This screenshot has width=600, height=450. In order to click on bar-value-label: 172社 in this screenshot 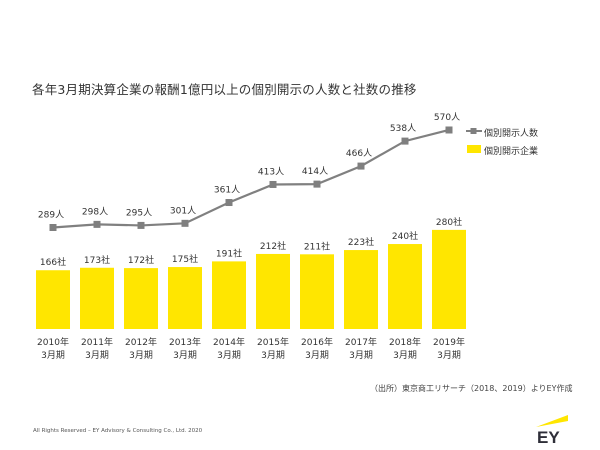, I will do `click(141, 260)`.